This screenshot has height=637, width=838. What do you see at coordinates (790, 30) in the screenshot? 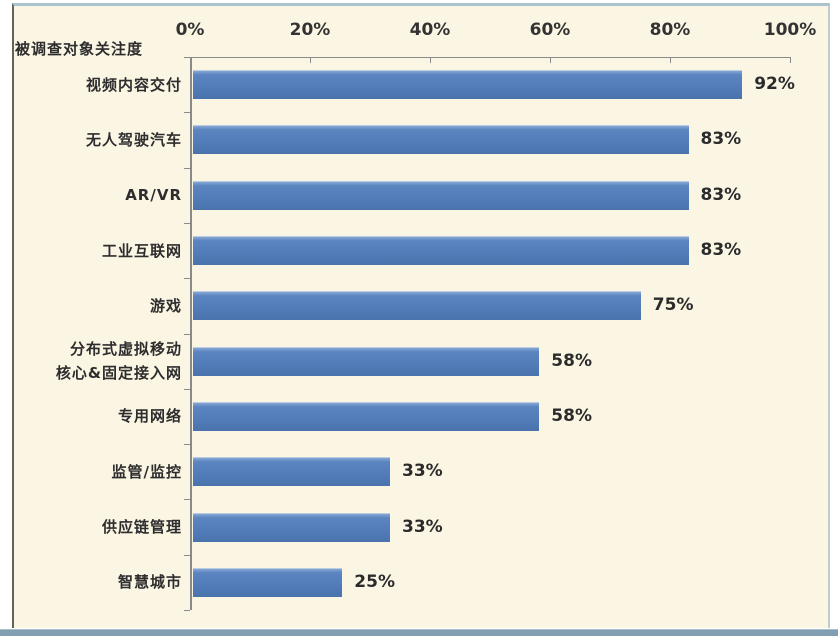
I see `x-axis-tick-label: 100%` at bounding box center [790, 30].